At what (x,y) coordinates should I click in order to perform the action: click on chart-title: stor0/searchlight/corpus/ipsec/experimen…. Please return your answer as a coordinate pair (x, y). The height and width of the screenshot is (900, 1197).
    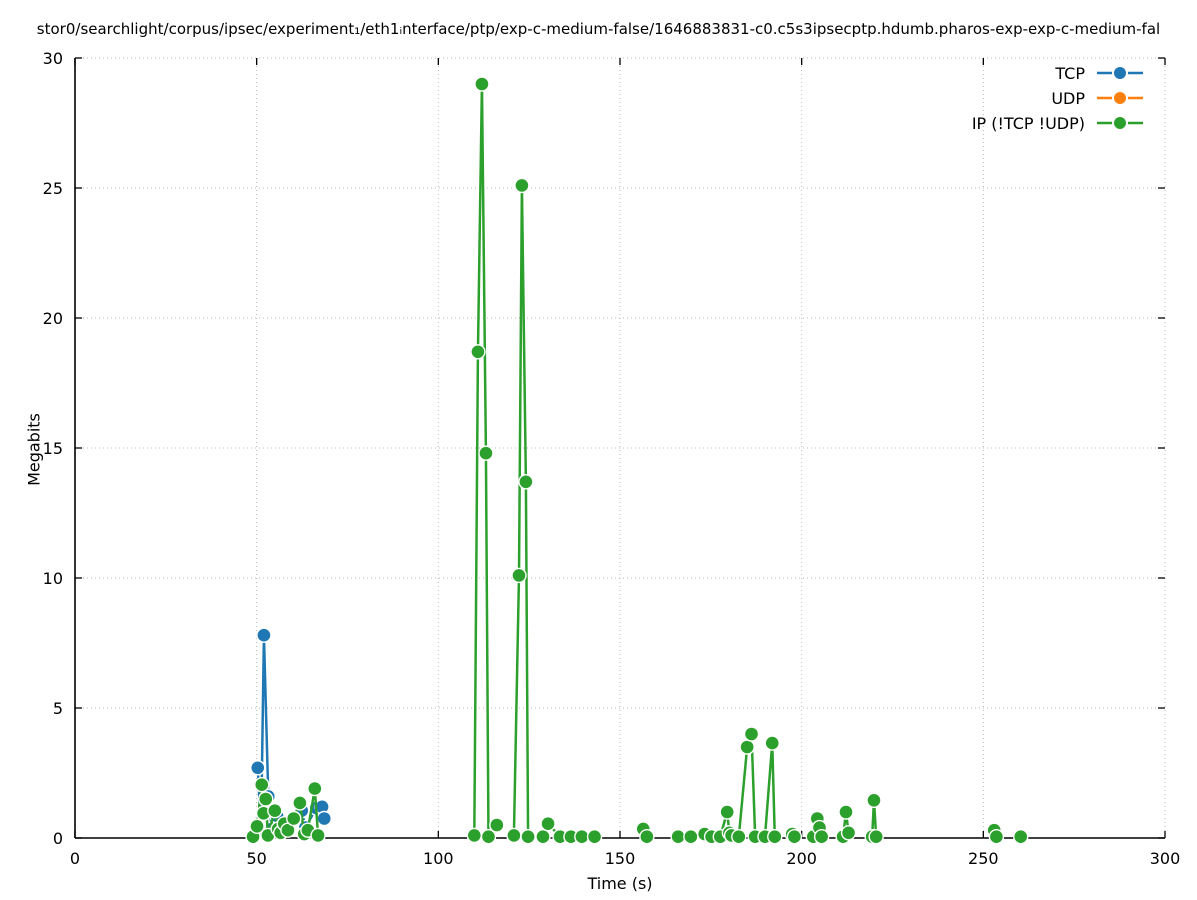
    Looking at the image, I should click on (598, 29).